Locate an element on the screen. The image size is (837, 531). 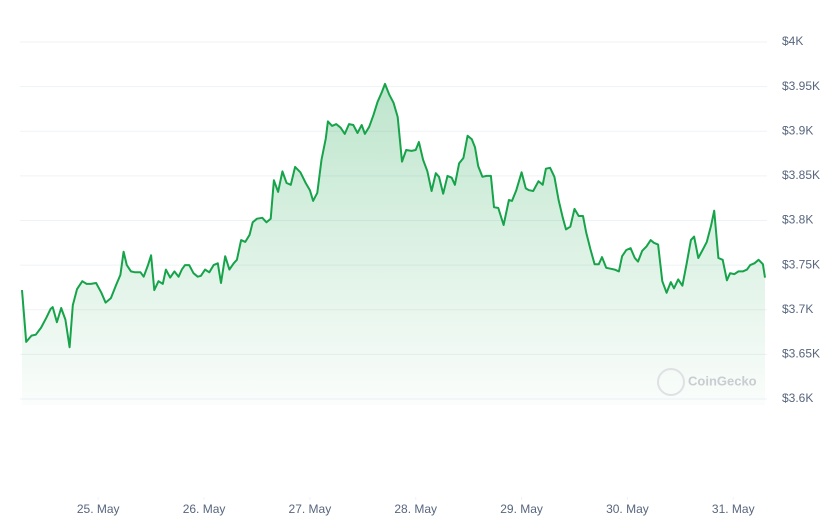
y-tick-label: $3.7K is located at coordinates (797, 309).